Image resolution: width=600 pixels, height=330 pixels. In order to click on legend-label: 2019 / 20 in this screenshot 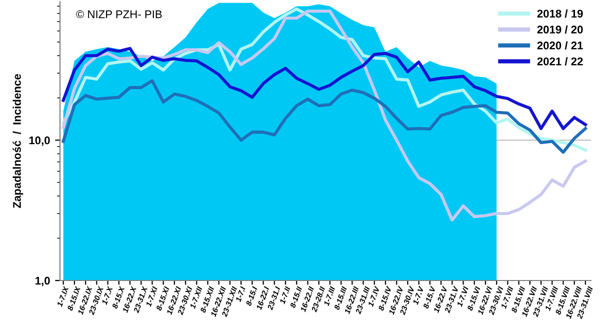, I will do `click(560, 29)`.